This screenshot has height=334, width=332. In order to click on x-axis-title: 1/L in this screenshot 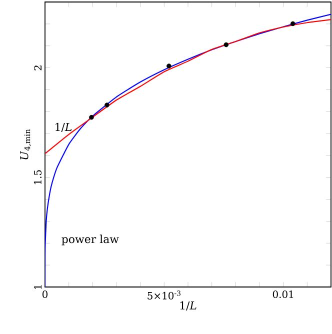, I will do `click(188, 305)`.